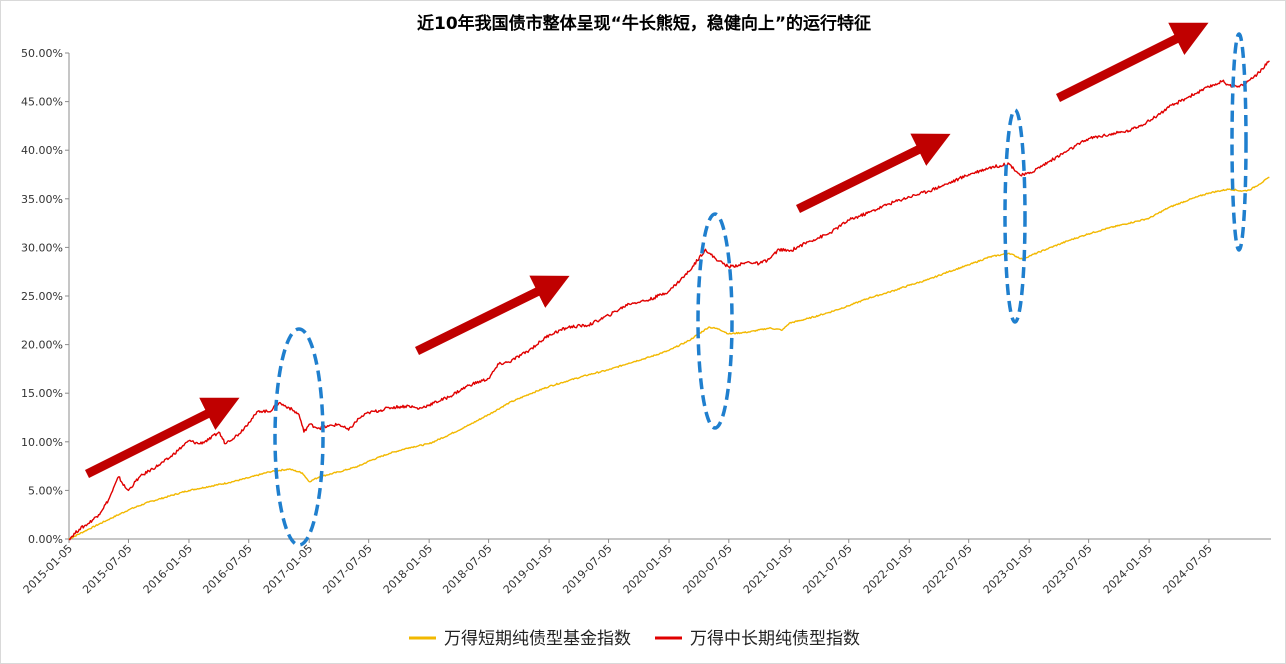 Image resolution: width=1286 pixels, height=664 pixels. What do you see at coordinates (1067, 569) in the screenshot?
I see `x-tick-label: 2023-07-05` at bounding box center [1067, 569].